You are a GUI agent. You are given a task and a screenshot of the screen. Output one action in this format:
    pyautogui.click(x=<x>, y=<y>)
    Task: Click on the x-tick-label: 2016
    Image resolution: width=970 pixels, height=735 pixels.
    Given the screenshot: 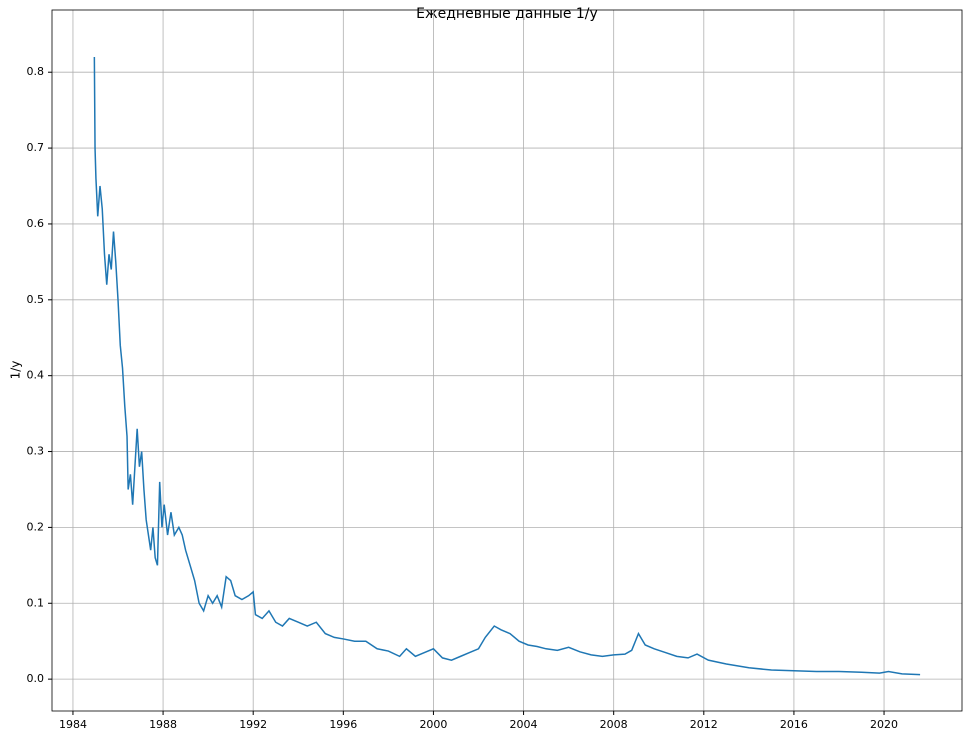 What is the action you would take?
    pyautogui.click(x=794, y=724)
    